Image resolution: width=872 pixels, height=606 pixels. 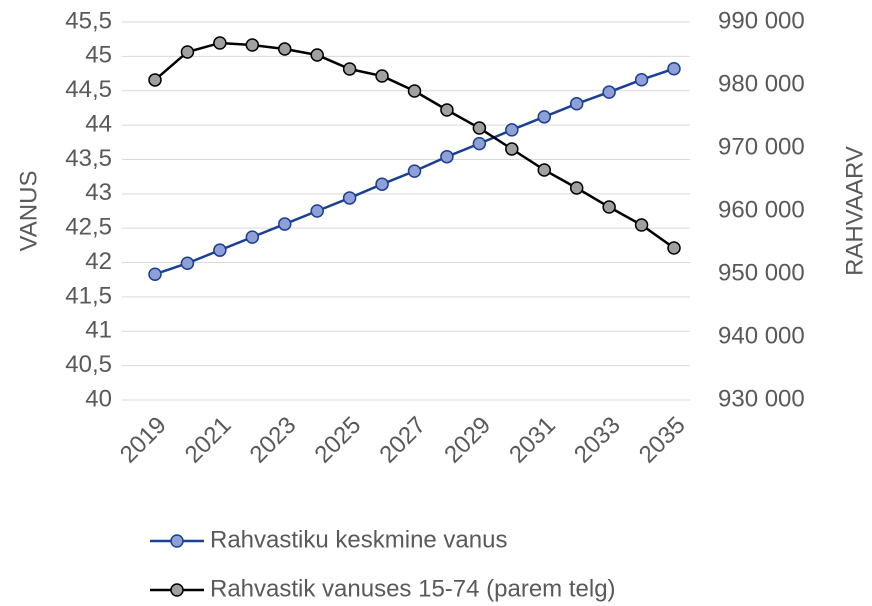 What do you see at coordinates (98, 330) in the screenshot?
I see `y-tick-label: 41` at bounding box center [98, 330].